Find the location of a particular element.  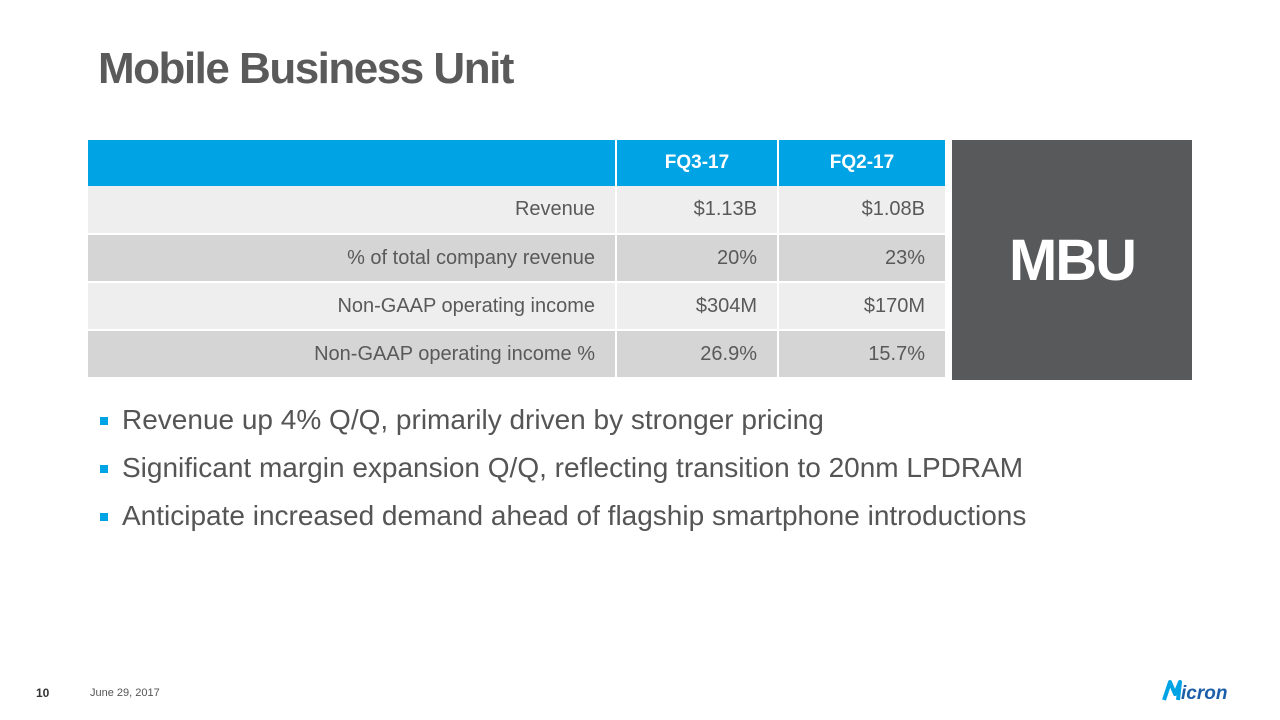

table-row: Non-GAAP operating income % 26.9% 15.7% is located at coordinates (516, 354).